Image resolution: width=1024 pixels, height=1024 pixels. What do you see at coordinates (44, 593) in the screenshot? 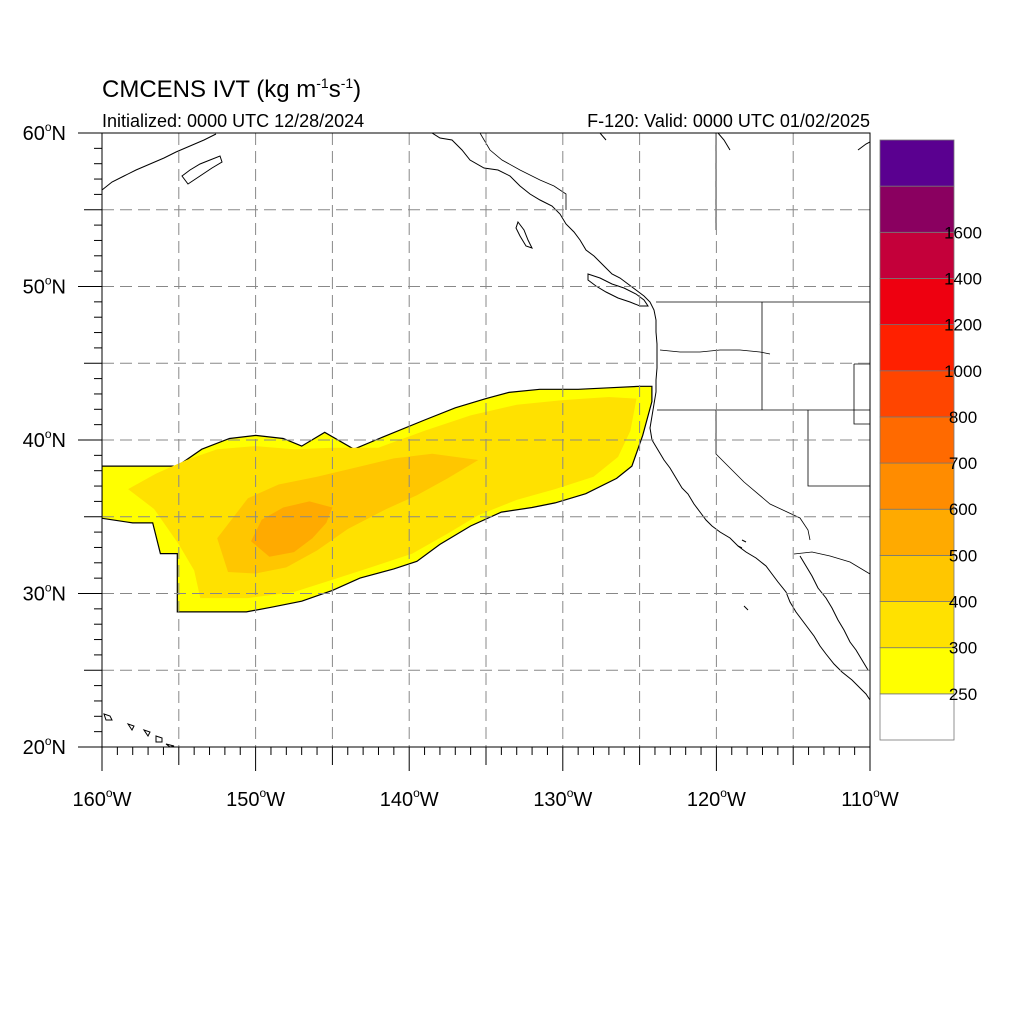
I see `y-tick-label: 30oN` at bounding box center [44, 593].